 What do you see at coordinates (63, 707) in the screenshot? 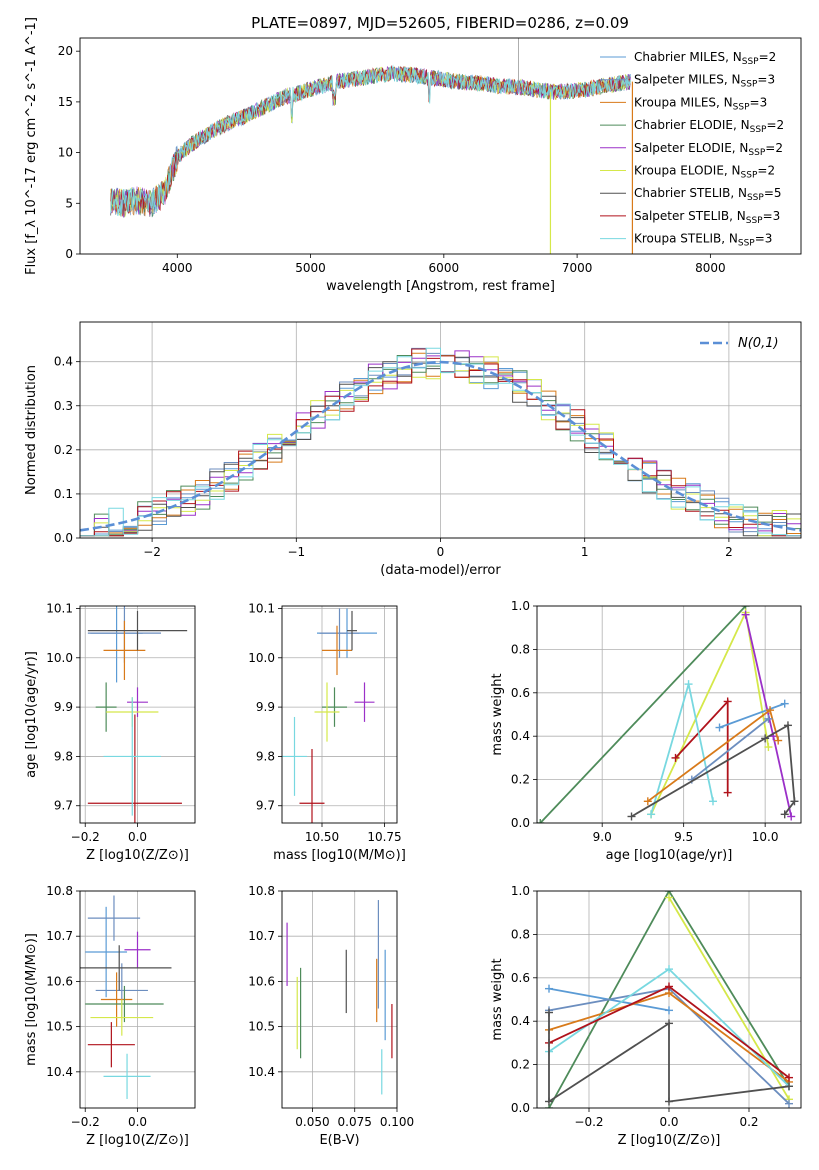
I see `y-tick-label: 9.9` at bounding box center [63, 707].